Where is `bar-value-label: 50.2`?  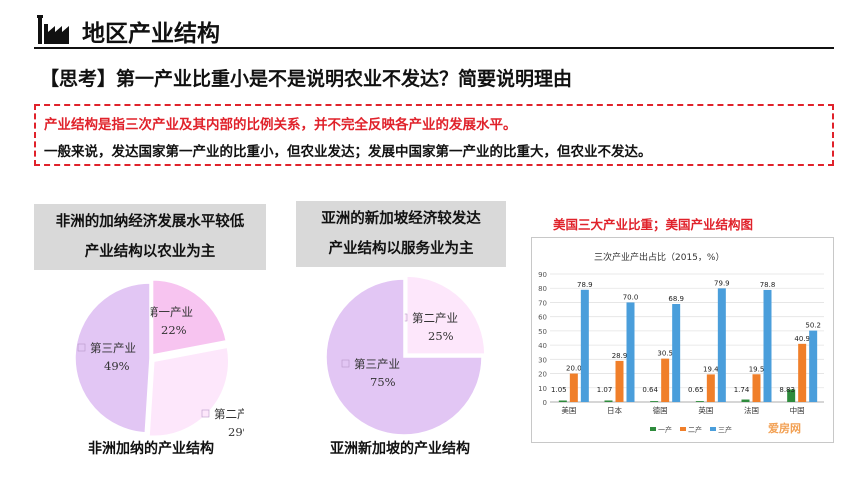 bar-value-label: 50.2 is located at coordinates (813, 326).